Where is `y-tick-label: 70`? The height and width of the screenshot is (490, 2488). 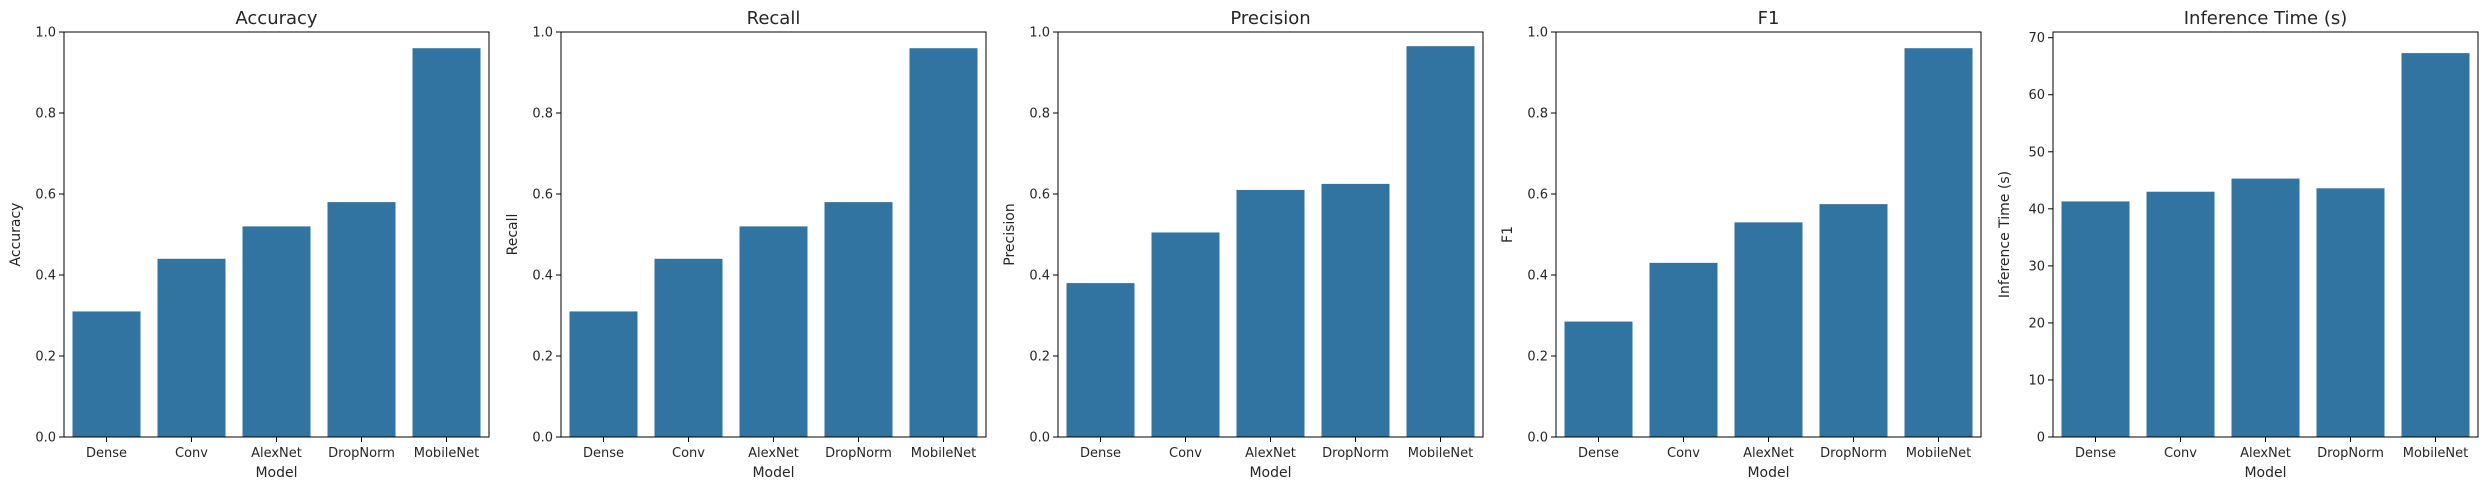 y-tick-label: 70 is located at coordinates (2036, 38).